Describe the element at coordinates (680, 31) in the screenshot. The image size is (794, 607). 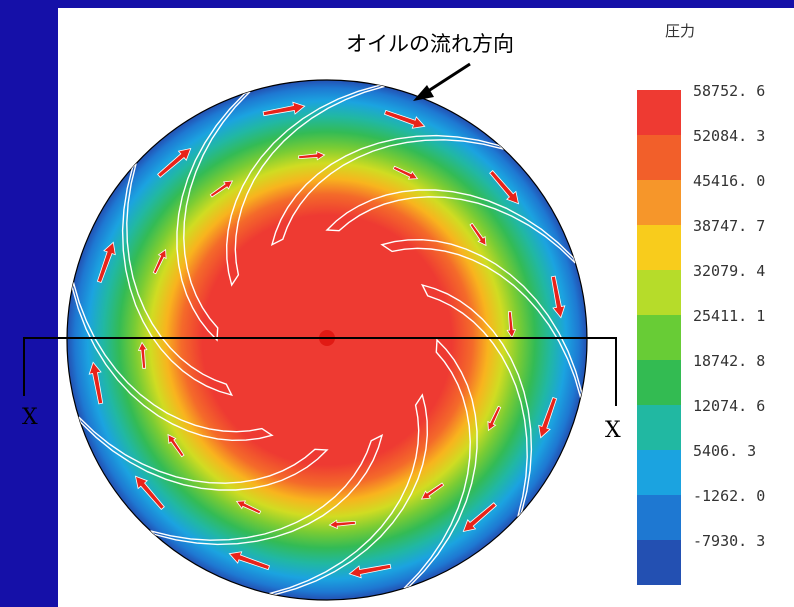
I see `legend-title: 圧力` at that location.